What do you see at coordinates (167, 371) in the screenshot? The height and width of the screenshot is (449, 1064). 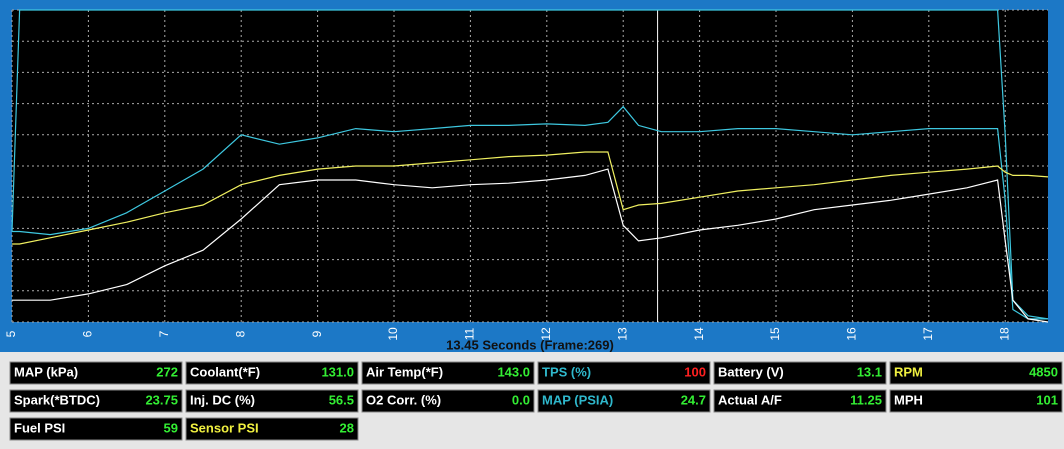 I see `readout-value: 272` at bounding box center [167, 371].